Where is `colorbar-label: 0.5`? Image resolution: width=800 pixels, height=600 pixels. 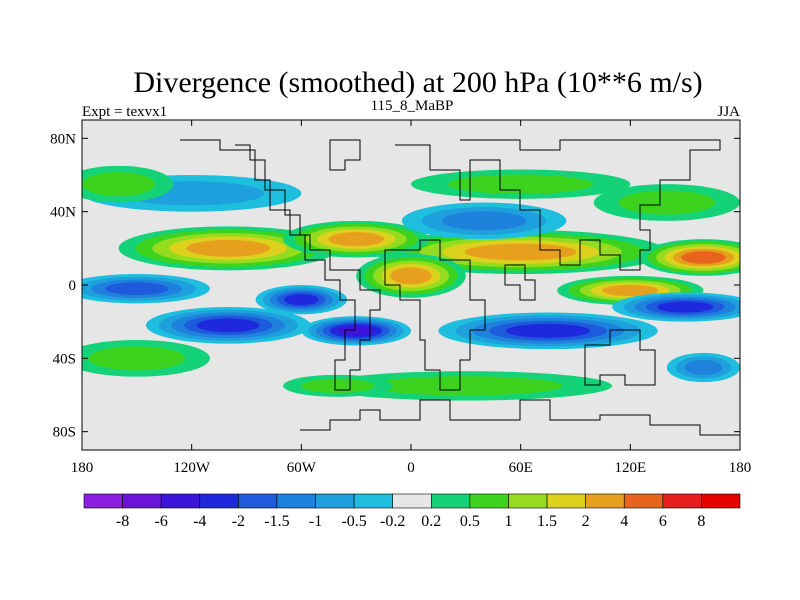 colorbar-label: 0.5 is located at coordinates (470, 521).